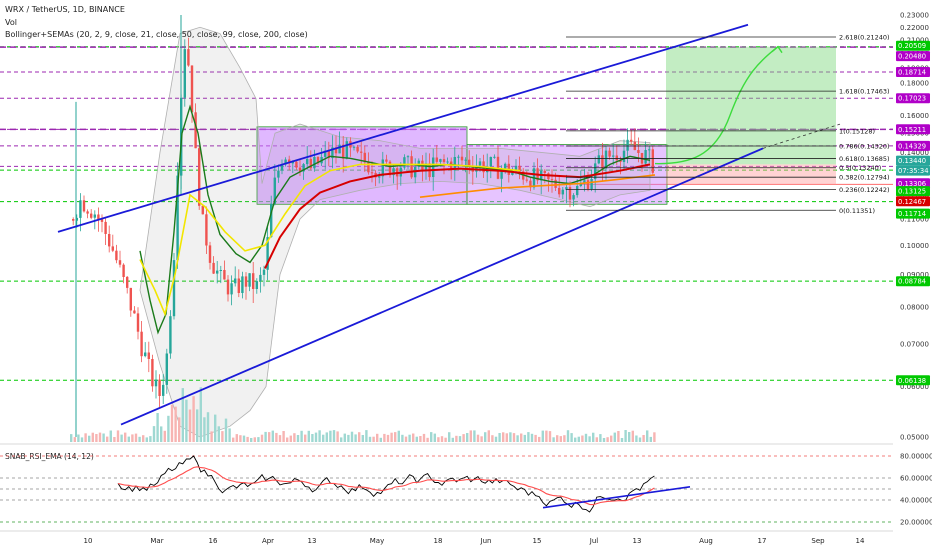 This screenshot has height=554, width=932. I want to click on price-level-badge: 0.18714, so click(913, 72).